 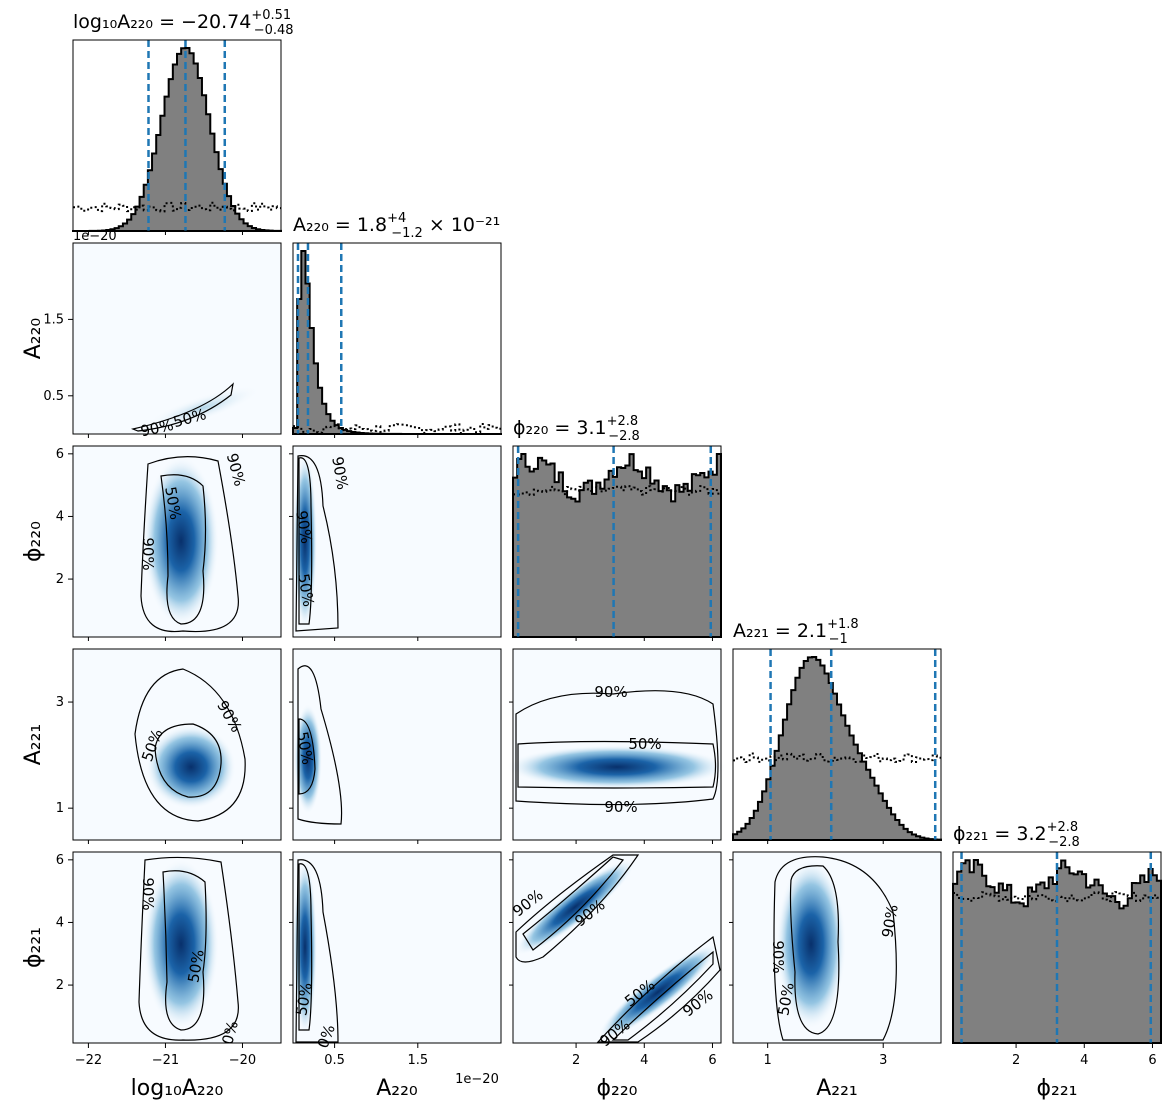 What do you see at coordinates (477, 1079) in the screenshot?
I see `x-scale-exponent: 1e−20` at bounding box center [477, 1079].